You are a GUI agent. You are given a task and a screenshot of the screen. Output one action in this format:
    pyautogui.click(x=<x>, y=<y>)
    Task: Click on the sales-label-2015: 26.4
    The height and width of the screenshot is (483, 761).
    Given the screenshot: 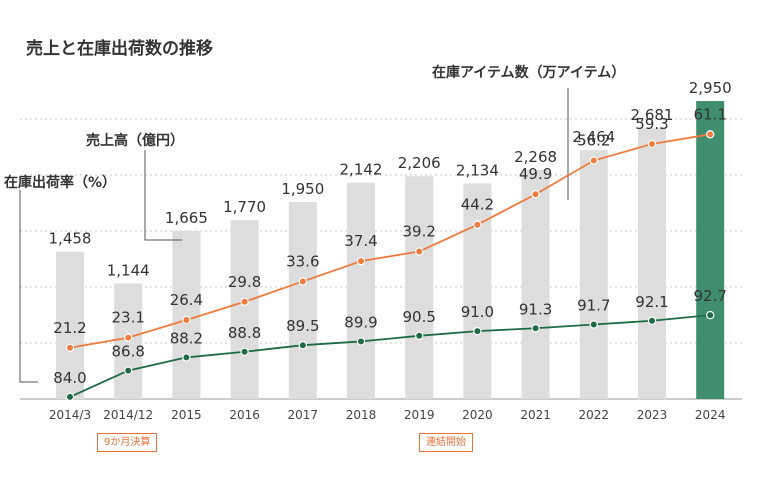 What is the action you would take?
    pyautogui.click(x=186, y=300)
    